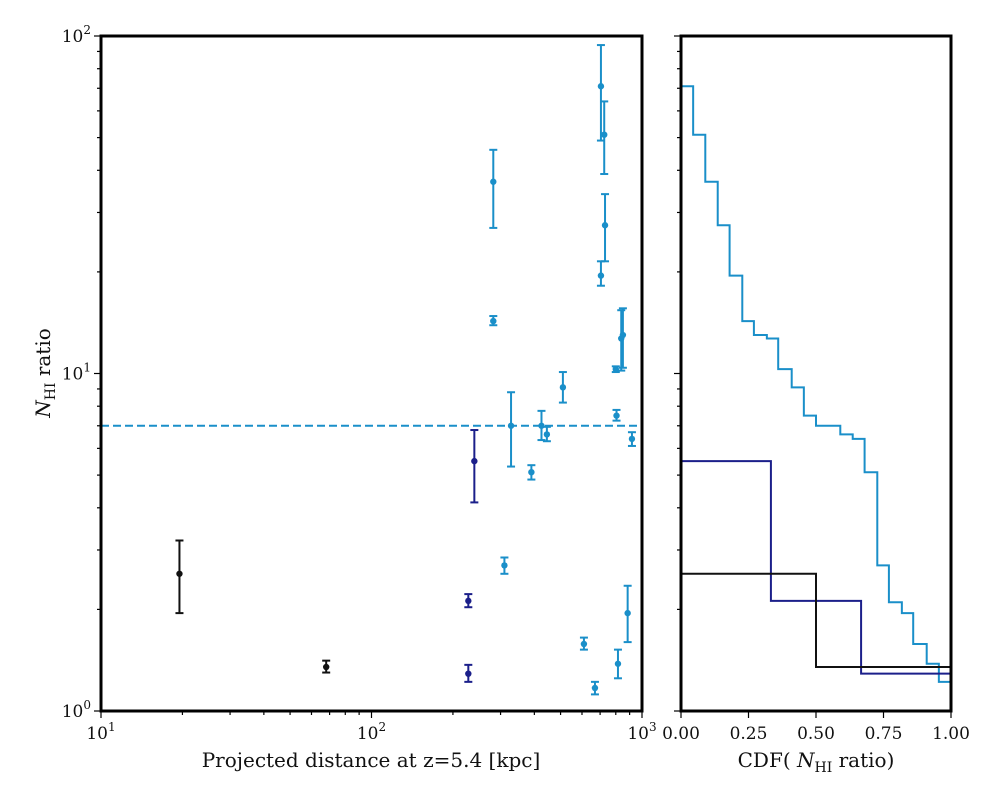 The image size is (989, 790). Describe the element at coordinates (87, 368) in the screenshot. I see `y-tick-label-exponent: 1` at that location.